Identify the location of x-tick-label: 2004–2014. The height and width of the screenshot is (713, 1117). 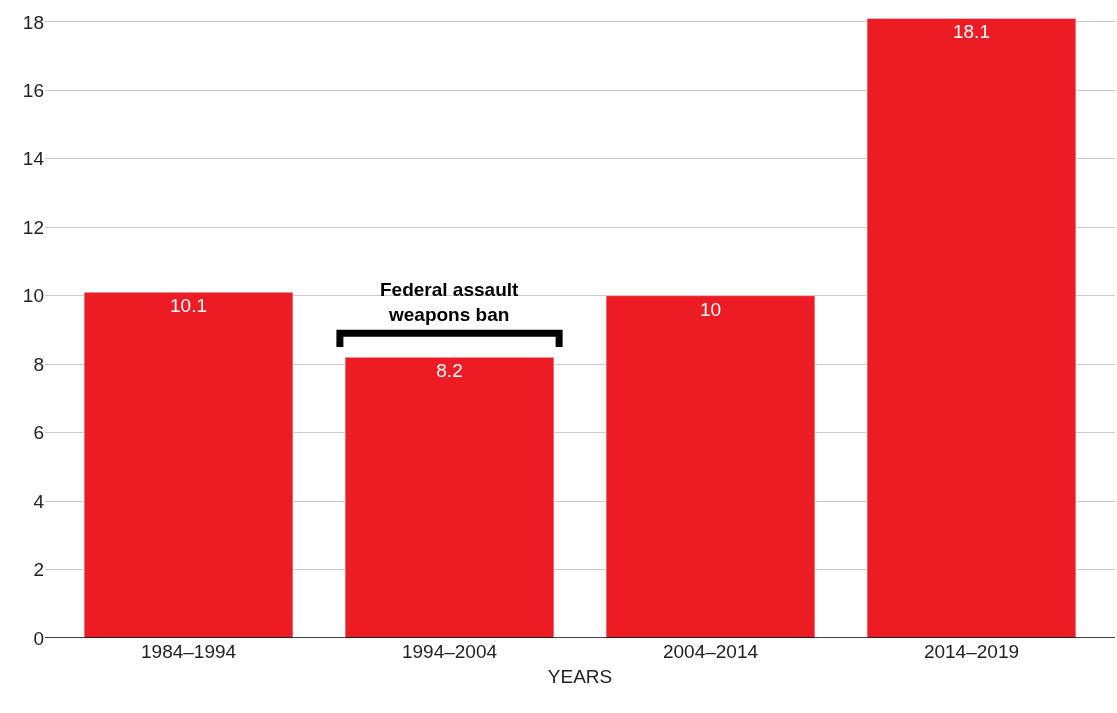
(710, 651).